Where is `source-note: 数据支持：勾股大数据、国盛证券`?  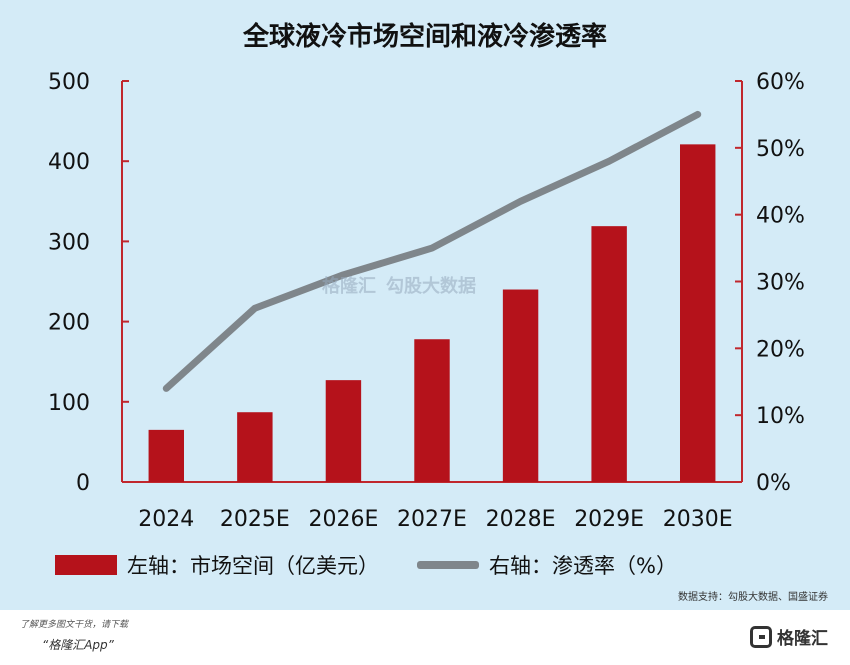
source-note: 数据支持：勾股大数据、国盛证券 is located at coordinates (753, 597).